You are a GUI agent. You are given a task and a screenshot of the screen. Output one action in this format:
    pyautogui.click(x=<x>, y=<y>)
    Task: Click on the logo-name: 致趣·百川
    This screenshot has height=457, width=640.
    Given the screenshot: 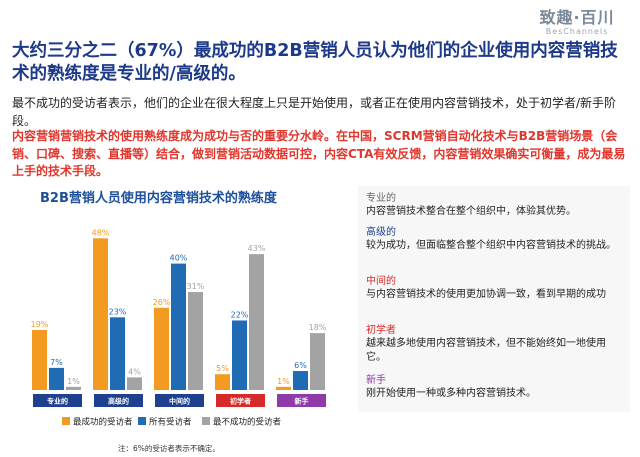 What is the action you would take?
    pyautogui.click(x=577, y=17)
    